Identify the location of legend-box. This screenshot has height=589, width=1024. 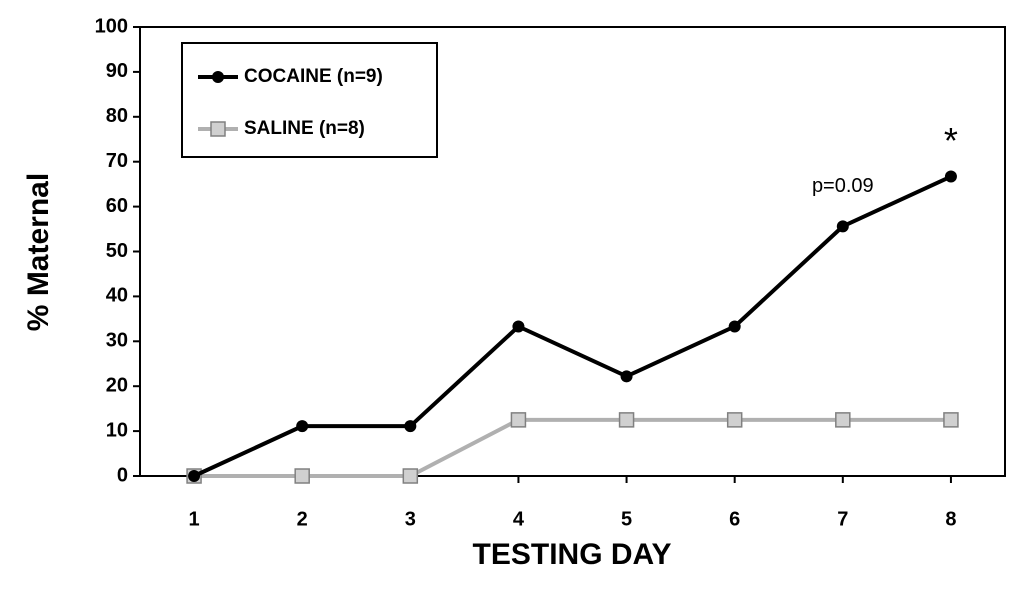
(309, 100).